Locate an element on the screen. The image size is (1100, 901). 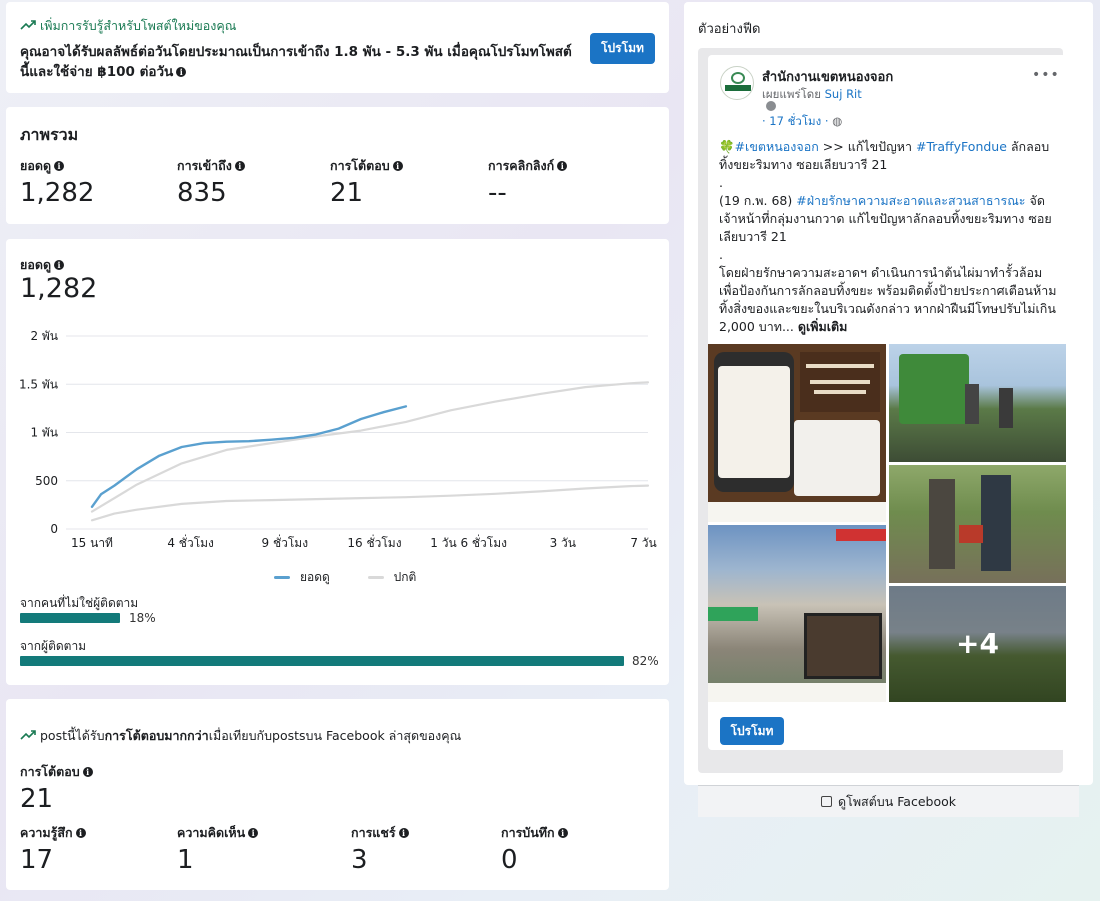
engagement-headline-pre: postนี้ได้รับ is located at coordinates (72, 735).